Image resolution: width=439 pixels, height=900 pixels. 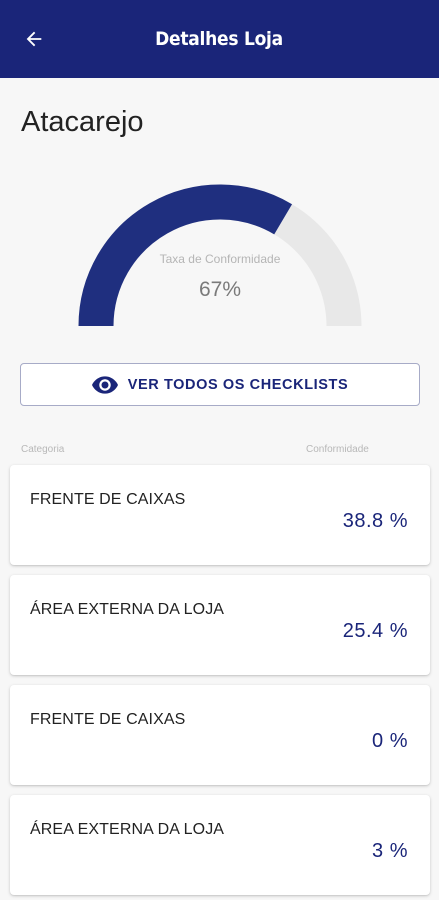 What do you see at coordinates (390, 741) in the screenshot?
I see `category-conformity: 0 %` at bounding box center [390, 741].